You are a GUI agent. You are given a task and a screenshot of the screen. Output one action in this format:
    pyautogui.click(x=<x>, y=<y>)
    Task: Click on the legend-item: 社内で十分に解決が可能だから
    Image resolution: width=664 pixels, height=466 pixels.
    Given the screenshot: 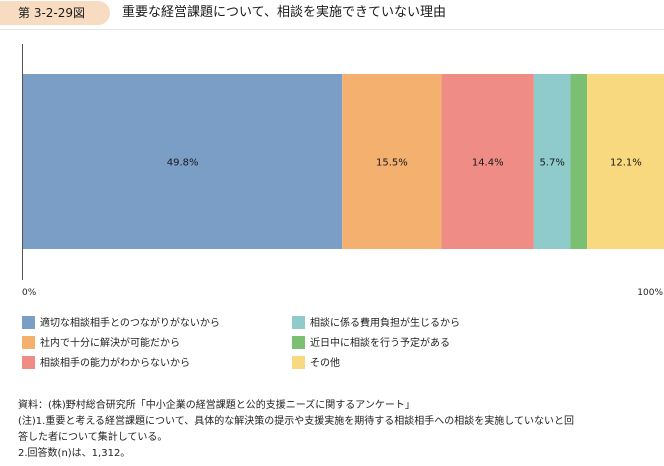 What is the action you would take?
    pyautogui.click(x=101, y=343)
    